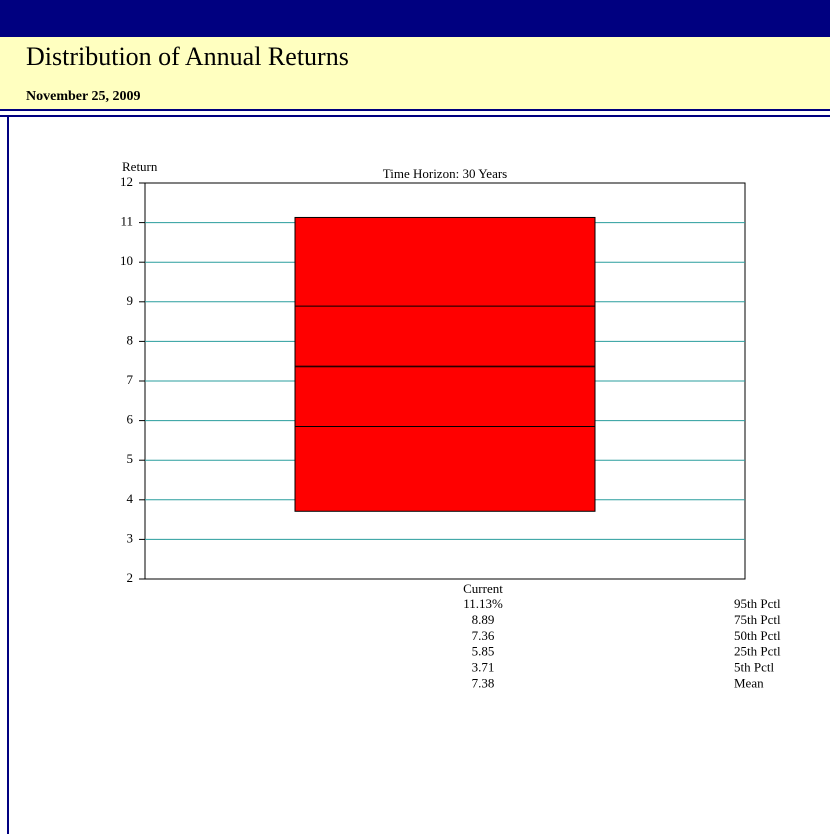 The image size is (830, 834). What do you see at coordinates (126, 181) in the screenshot?
I see `y-tick-label: 12` at bounding box center [126, 181].